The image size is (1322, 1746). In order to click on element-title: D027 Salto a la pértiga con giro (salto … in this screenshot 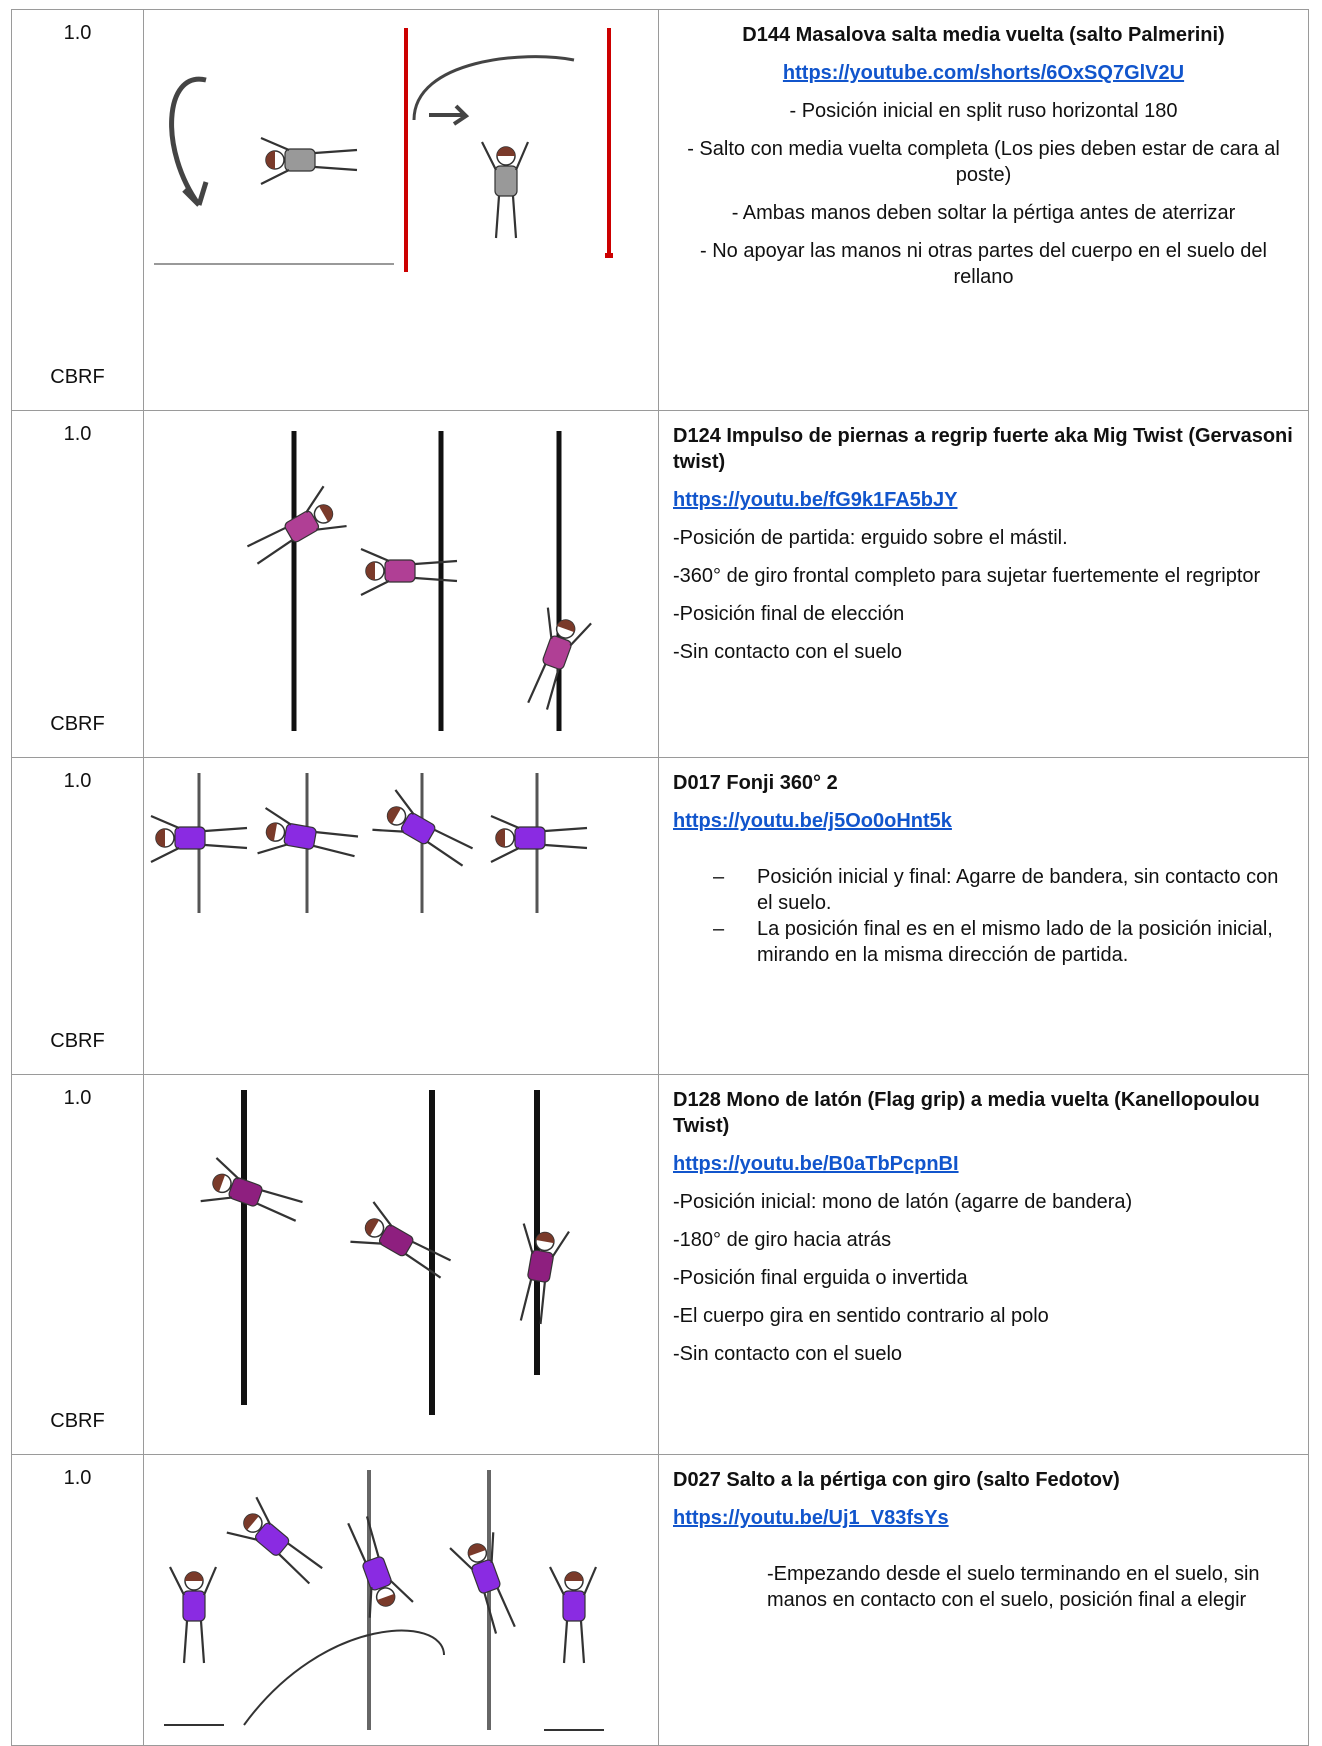, I will do `click(896, 1480)`.